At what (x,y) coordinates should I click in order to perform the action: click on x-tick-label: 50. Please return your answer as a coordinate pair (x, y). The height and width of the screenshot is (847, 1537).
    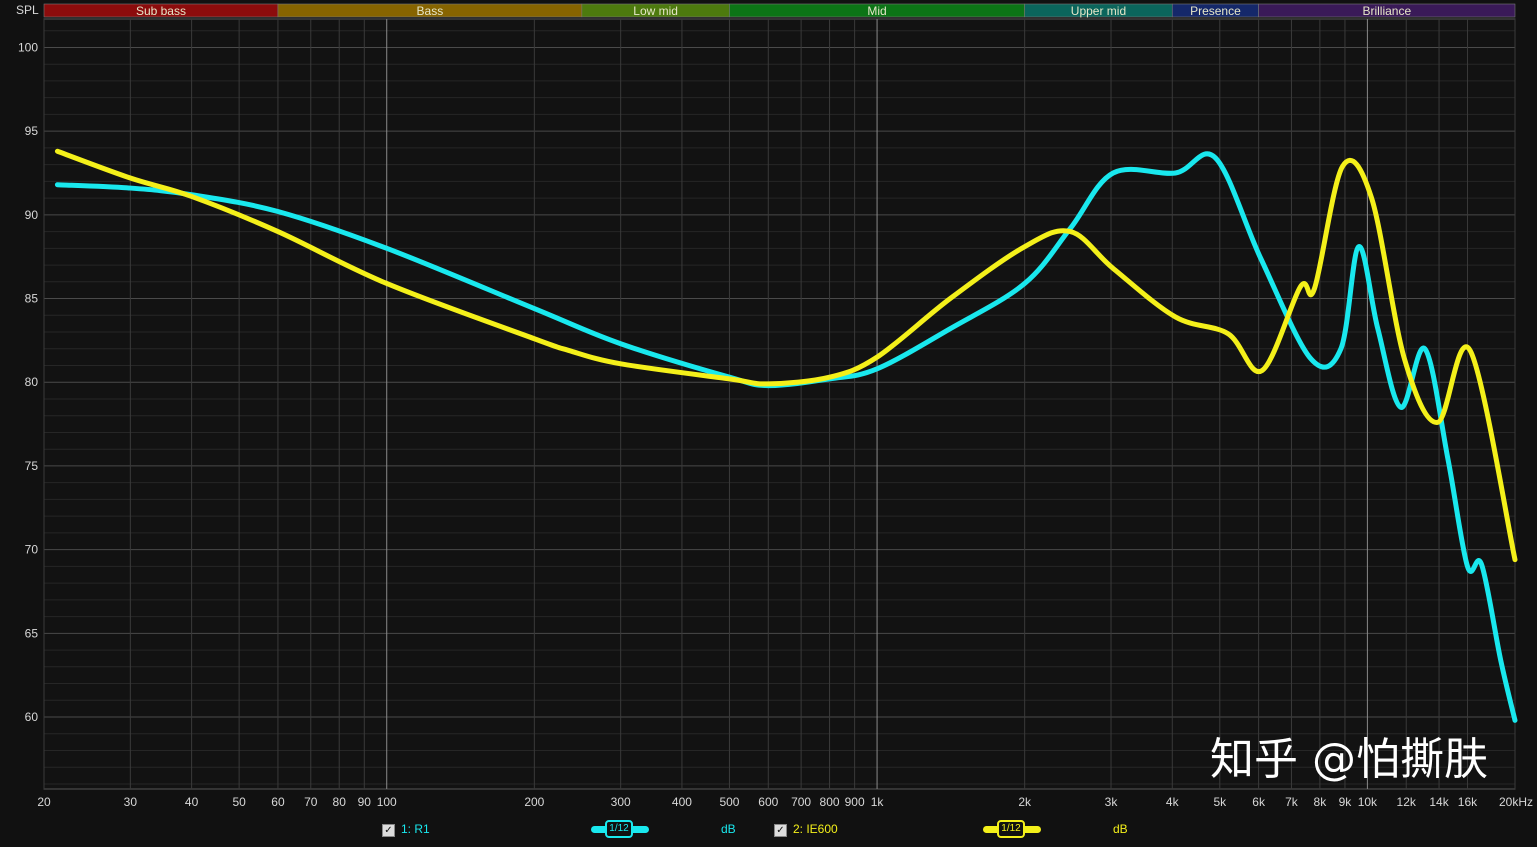
    Looking at the image, I should click on (239, 802).